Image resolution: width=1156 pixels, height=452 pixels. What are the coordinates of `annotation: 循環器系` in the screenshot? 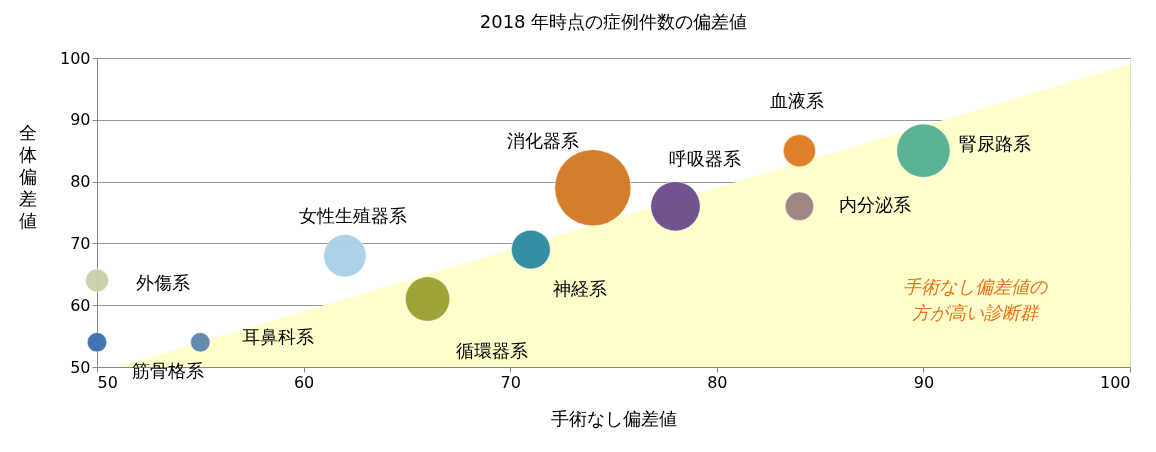 It's located at (491, 351).